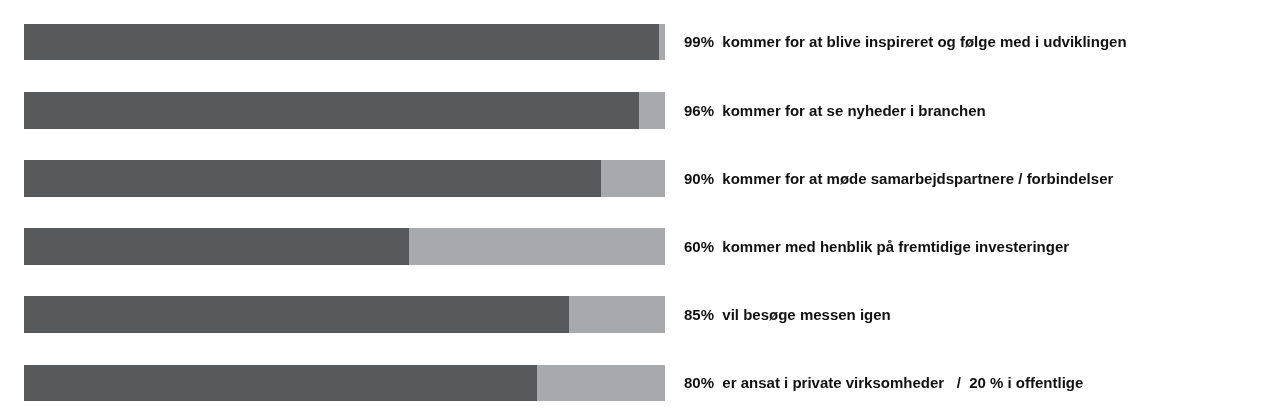 This screenshot has width=1274, height=419. What do you see at coordinates (835, 110) in the screenshot?
I see `y-tick-label: 96% kommer for at se nyheder i branchen` at bounding box center [835, 110].